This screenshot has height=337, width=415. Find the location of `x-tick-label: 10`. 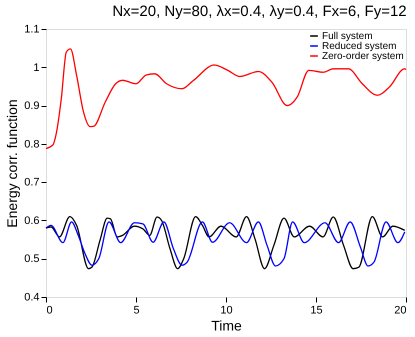

x-tick-label: 10 is located at coordinates (226, 310).